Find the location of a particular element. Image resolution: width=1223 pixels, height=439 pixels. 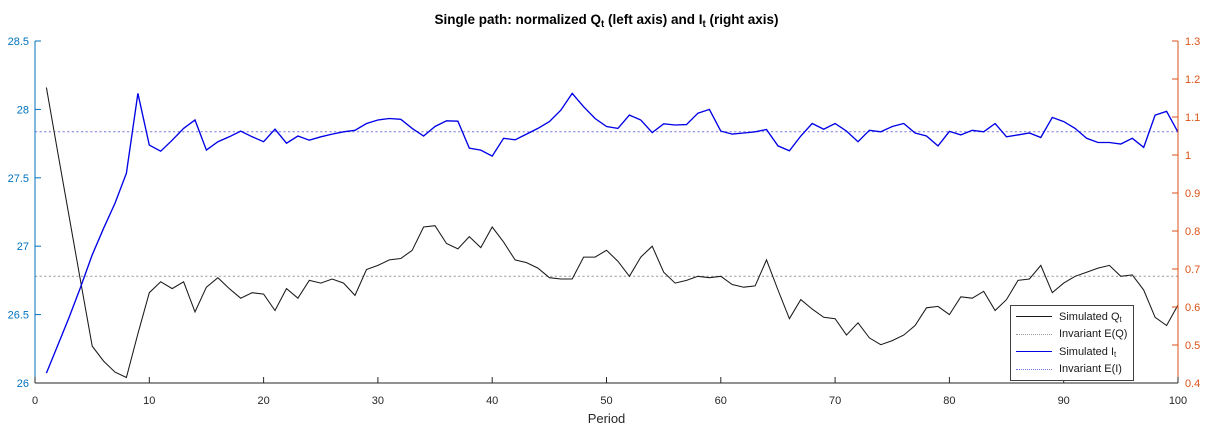

legend-entry-invariant-eq: Invariant E(Q) is located at coordinates (1072, 334).